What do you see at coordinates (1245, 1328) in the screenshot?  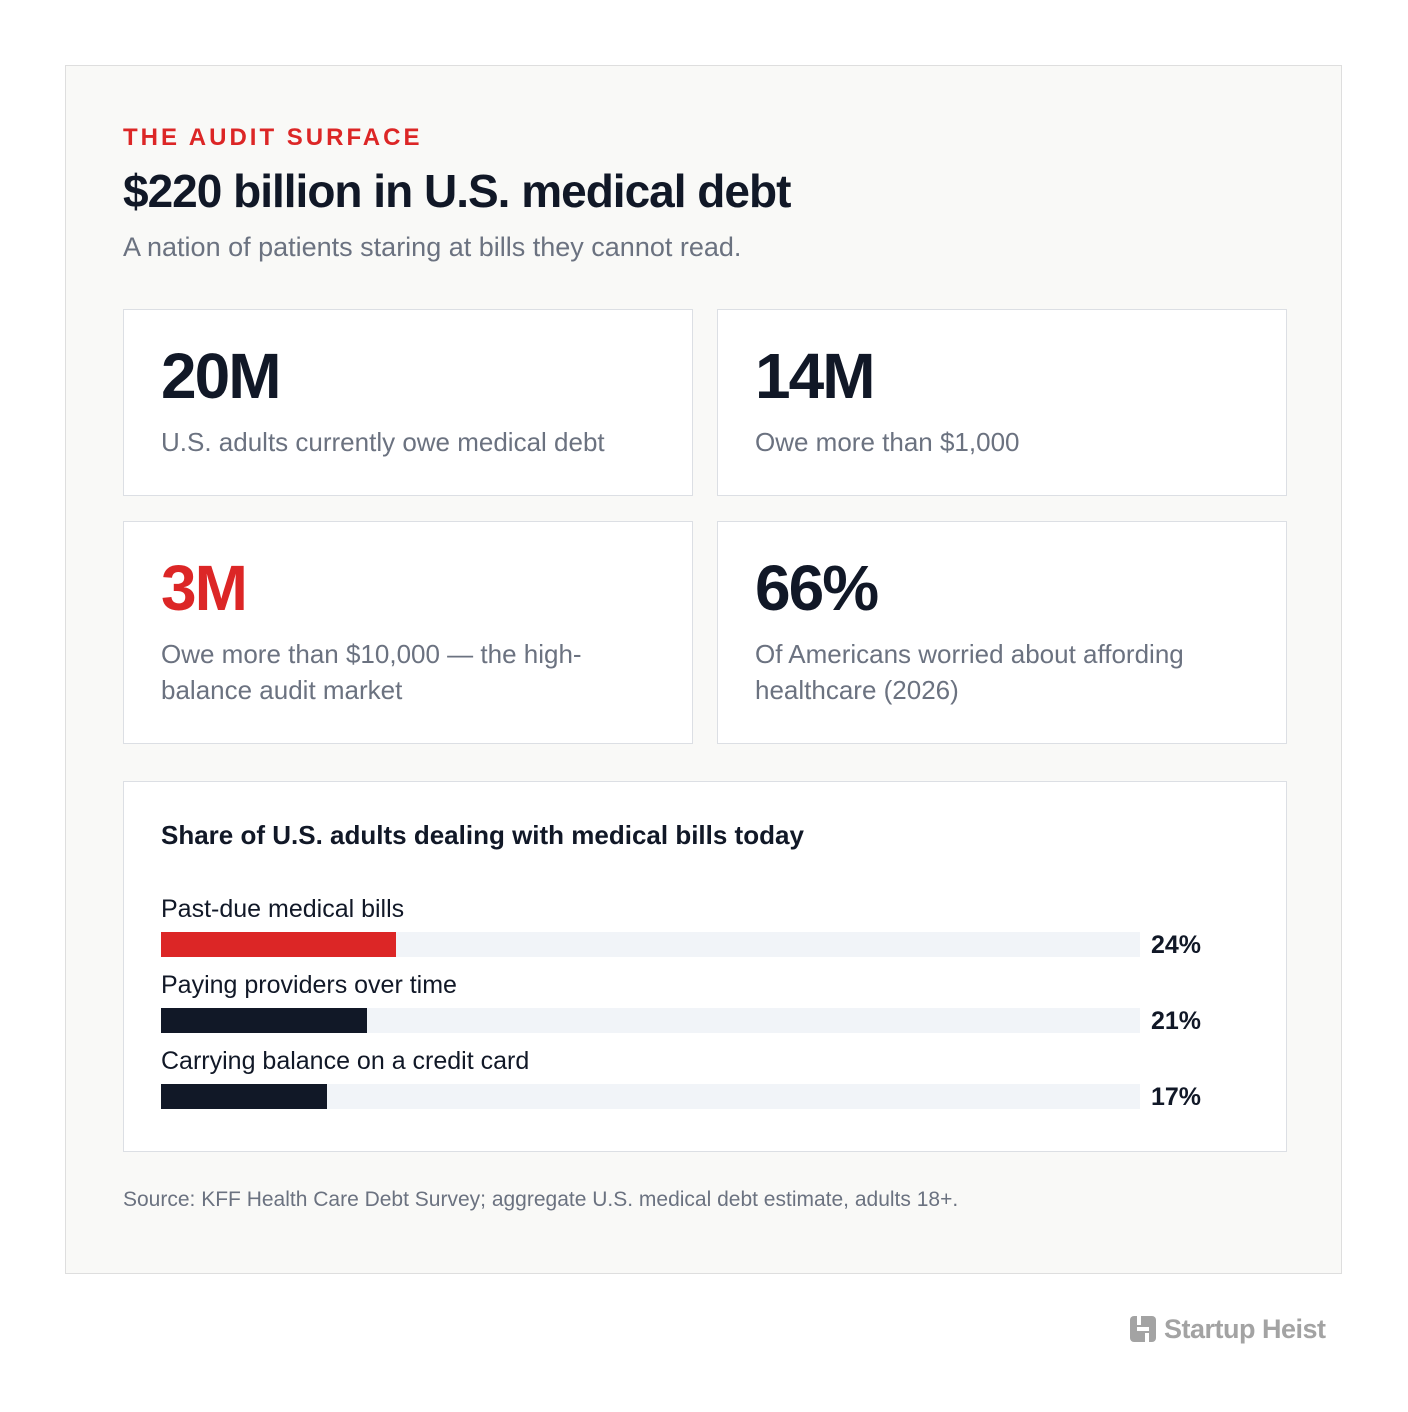 I see `brand-name: Startup Heist` at bounding box center [1245, 1328].